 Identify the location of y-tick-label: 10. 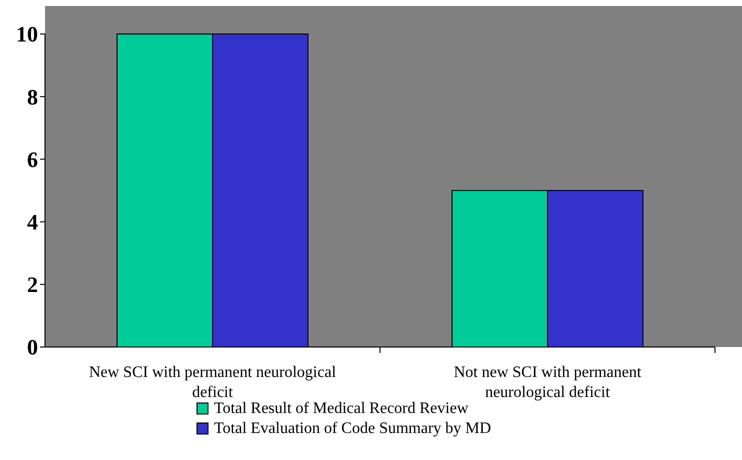
(27, 34).